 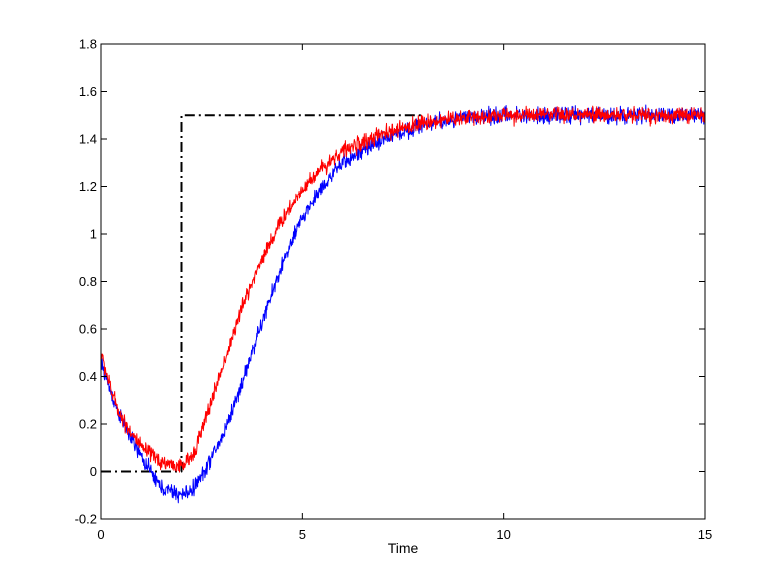 What do you see at coordinates (93, 234) in the screenshot?
I see `y-tick-label: 1` at bounding box center [93, 234].